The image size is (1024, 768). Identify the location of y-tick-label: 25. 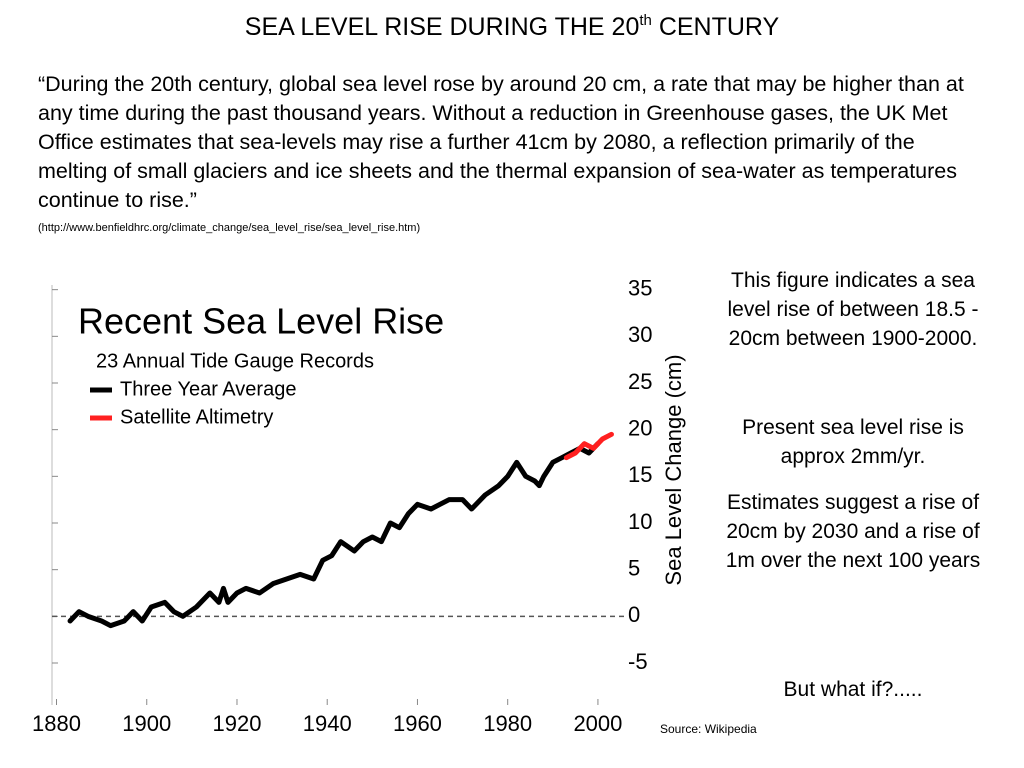
(640, 381).